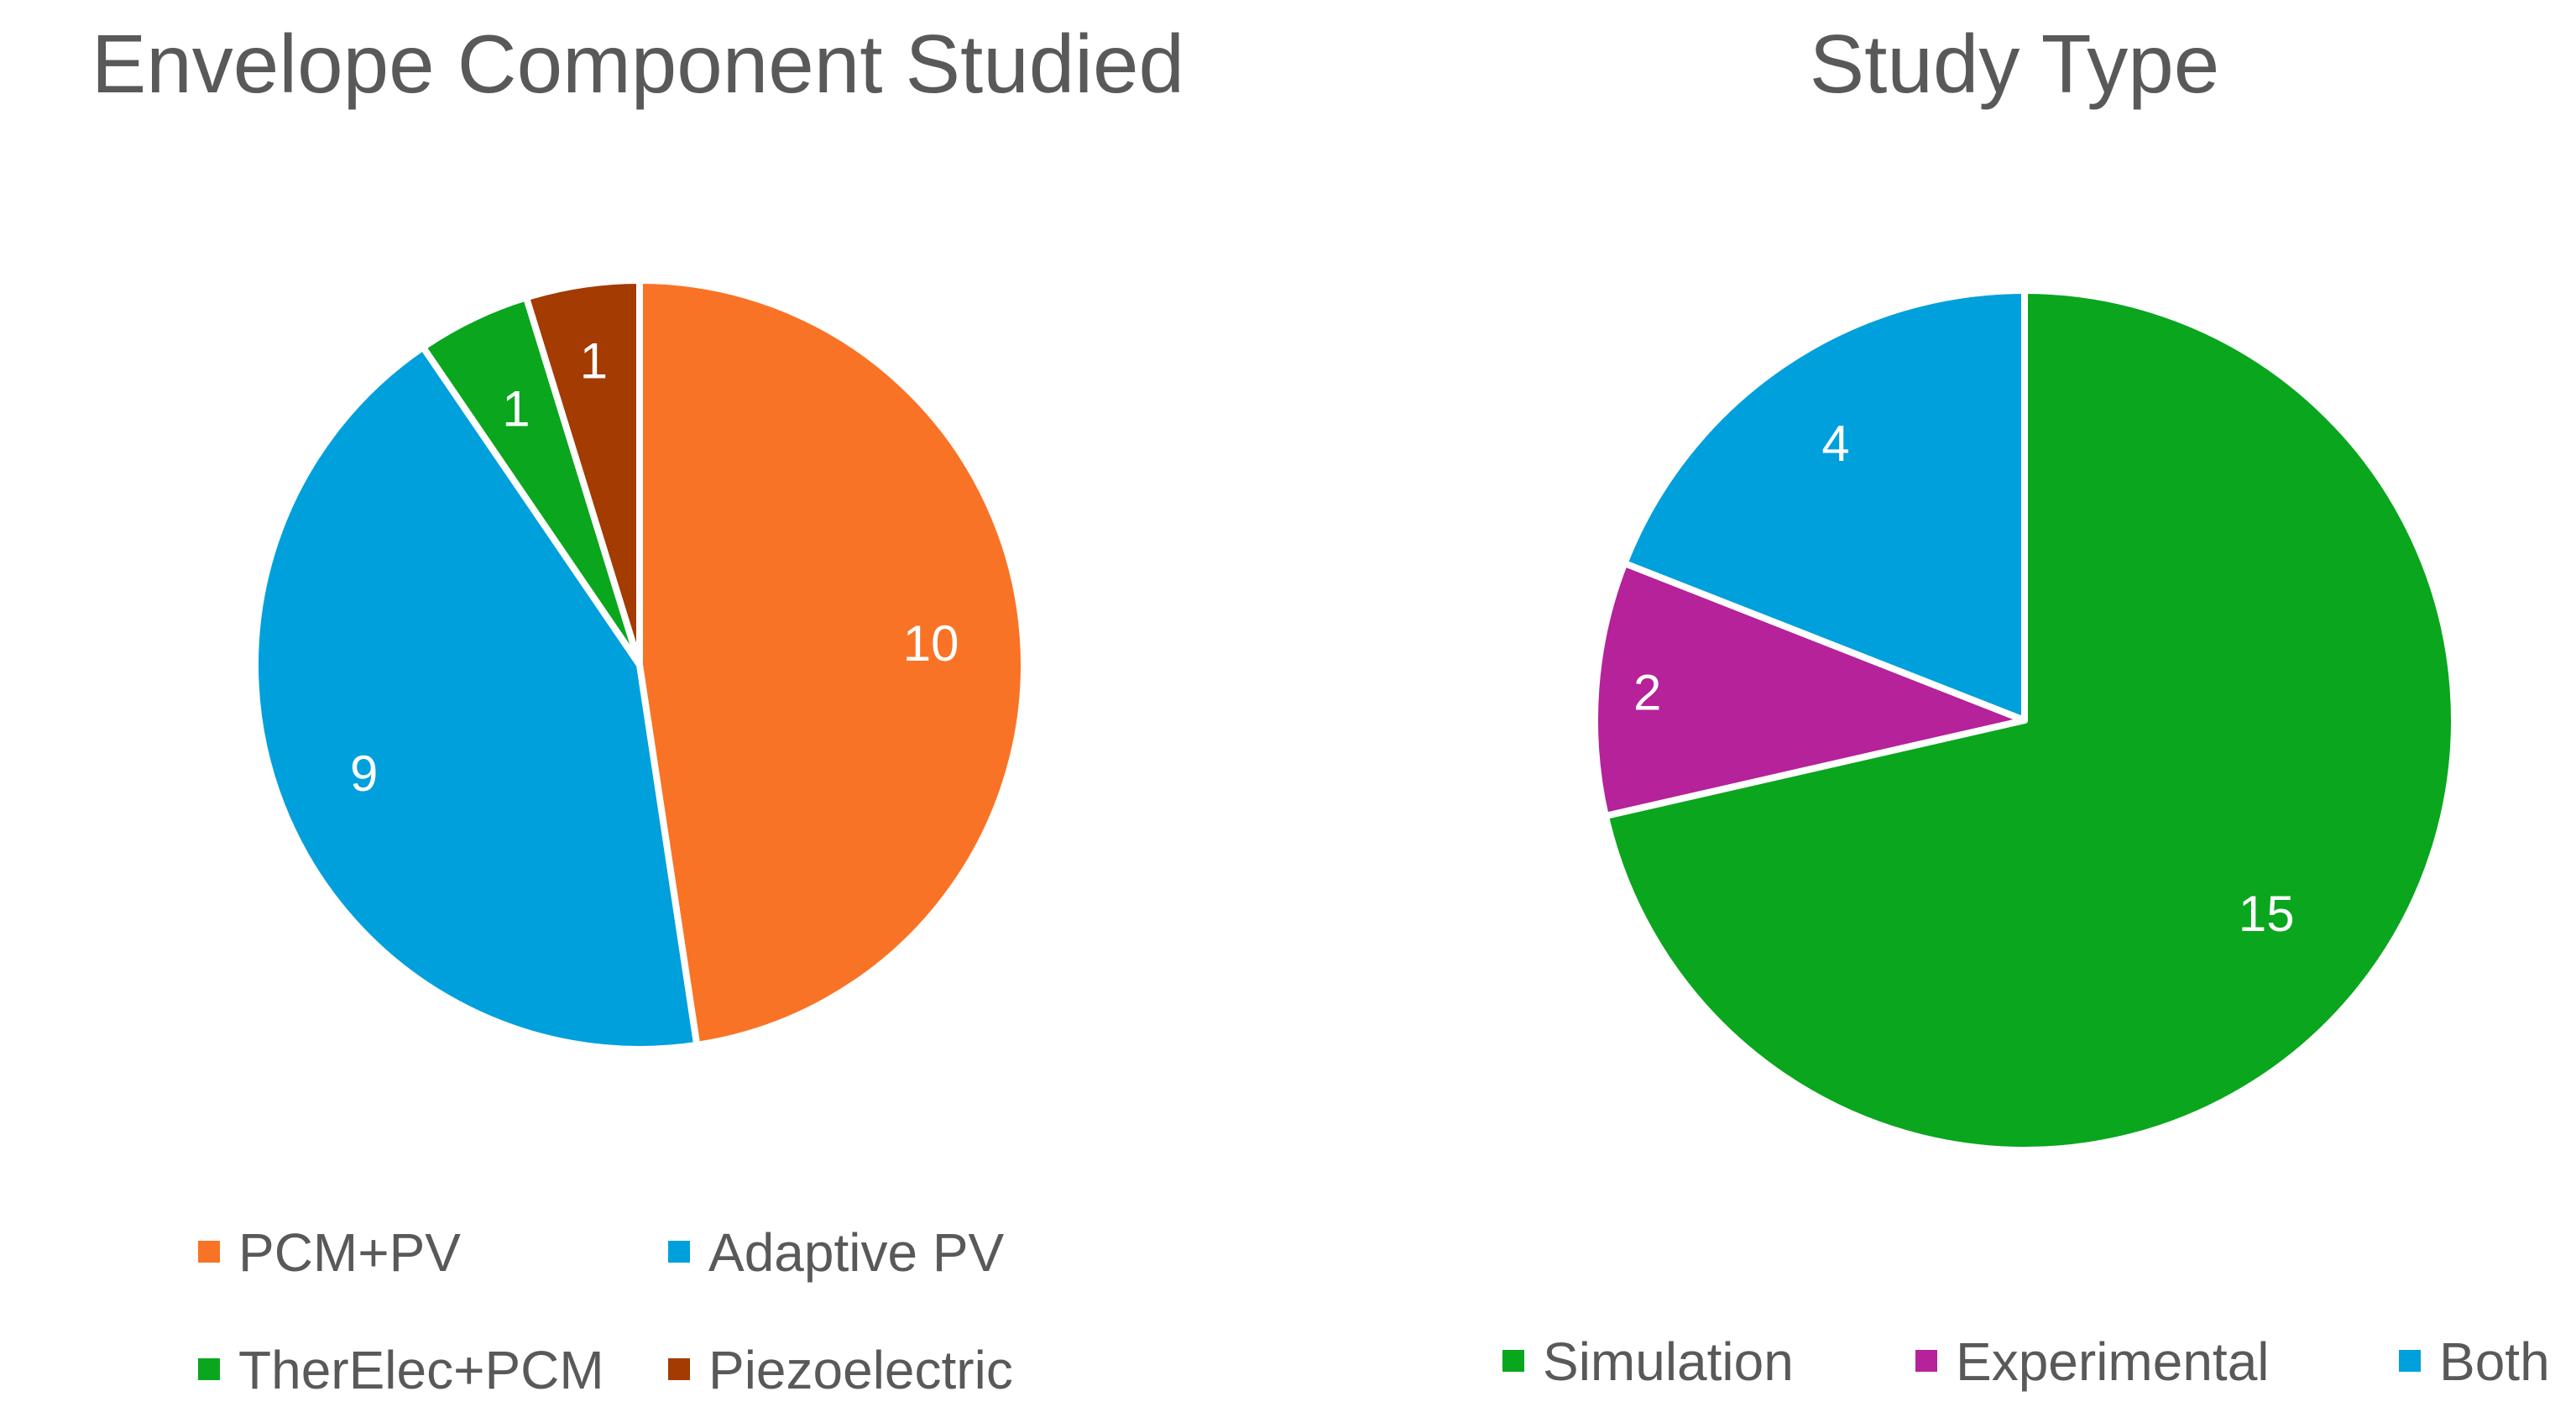  Describe the element at coordinates (1513, 1361) in the screenshot. I see `legend-swatch-simulation` at that location.